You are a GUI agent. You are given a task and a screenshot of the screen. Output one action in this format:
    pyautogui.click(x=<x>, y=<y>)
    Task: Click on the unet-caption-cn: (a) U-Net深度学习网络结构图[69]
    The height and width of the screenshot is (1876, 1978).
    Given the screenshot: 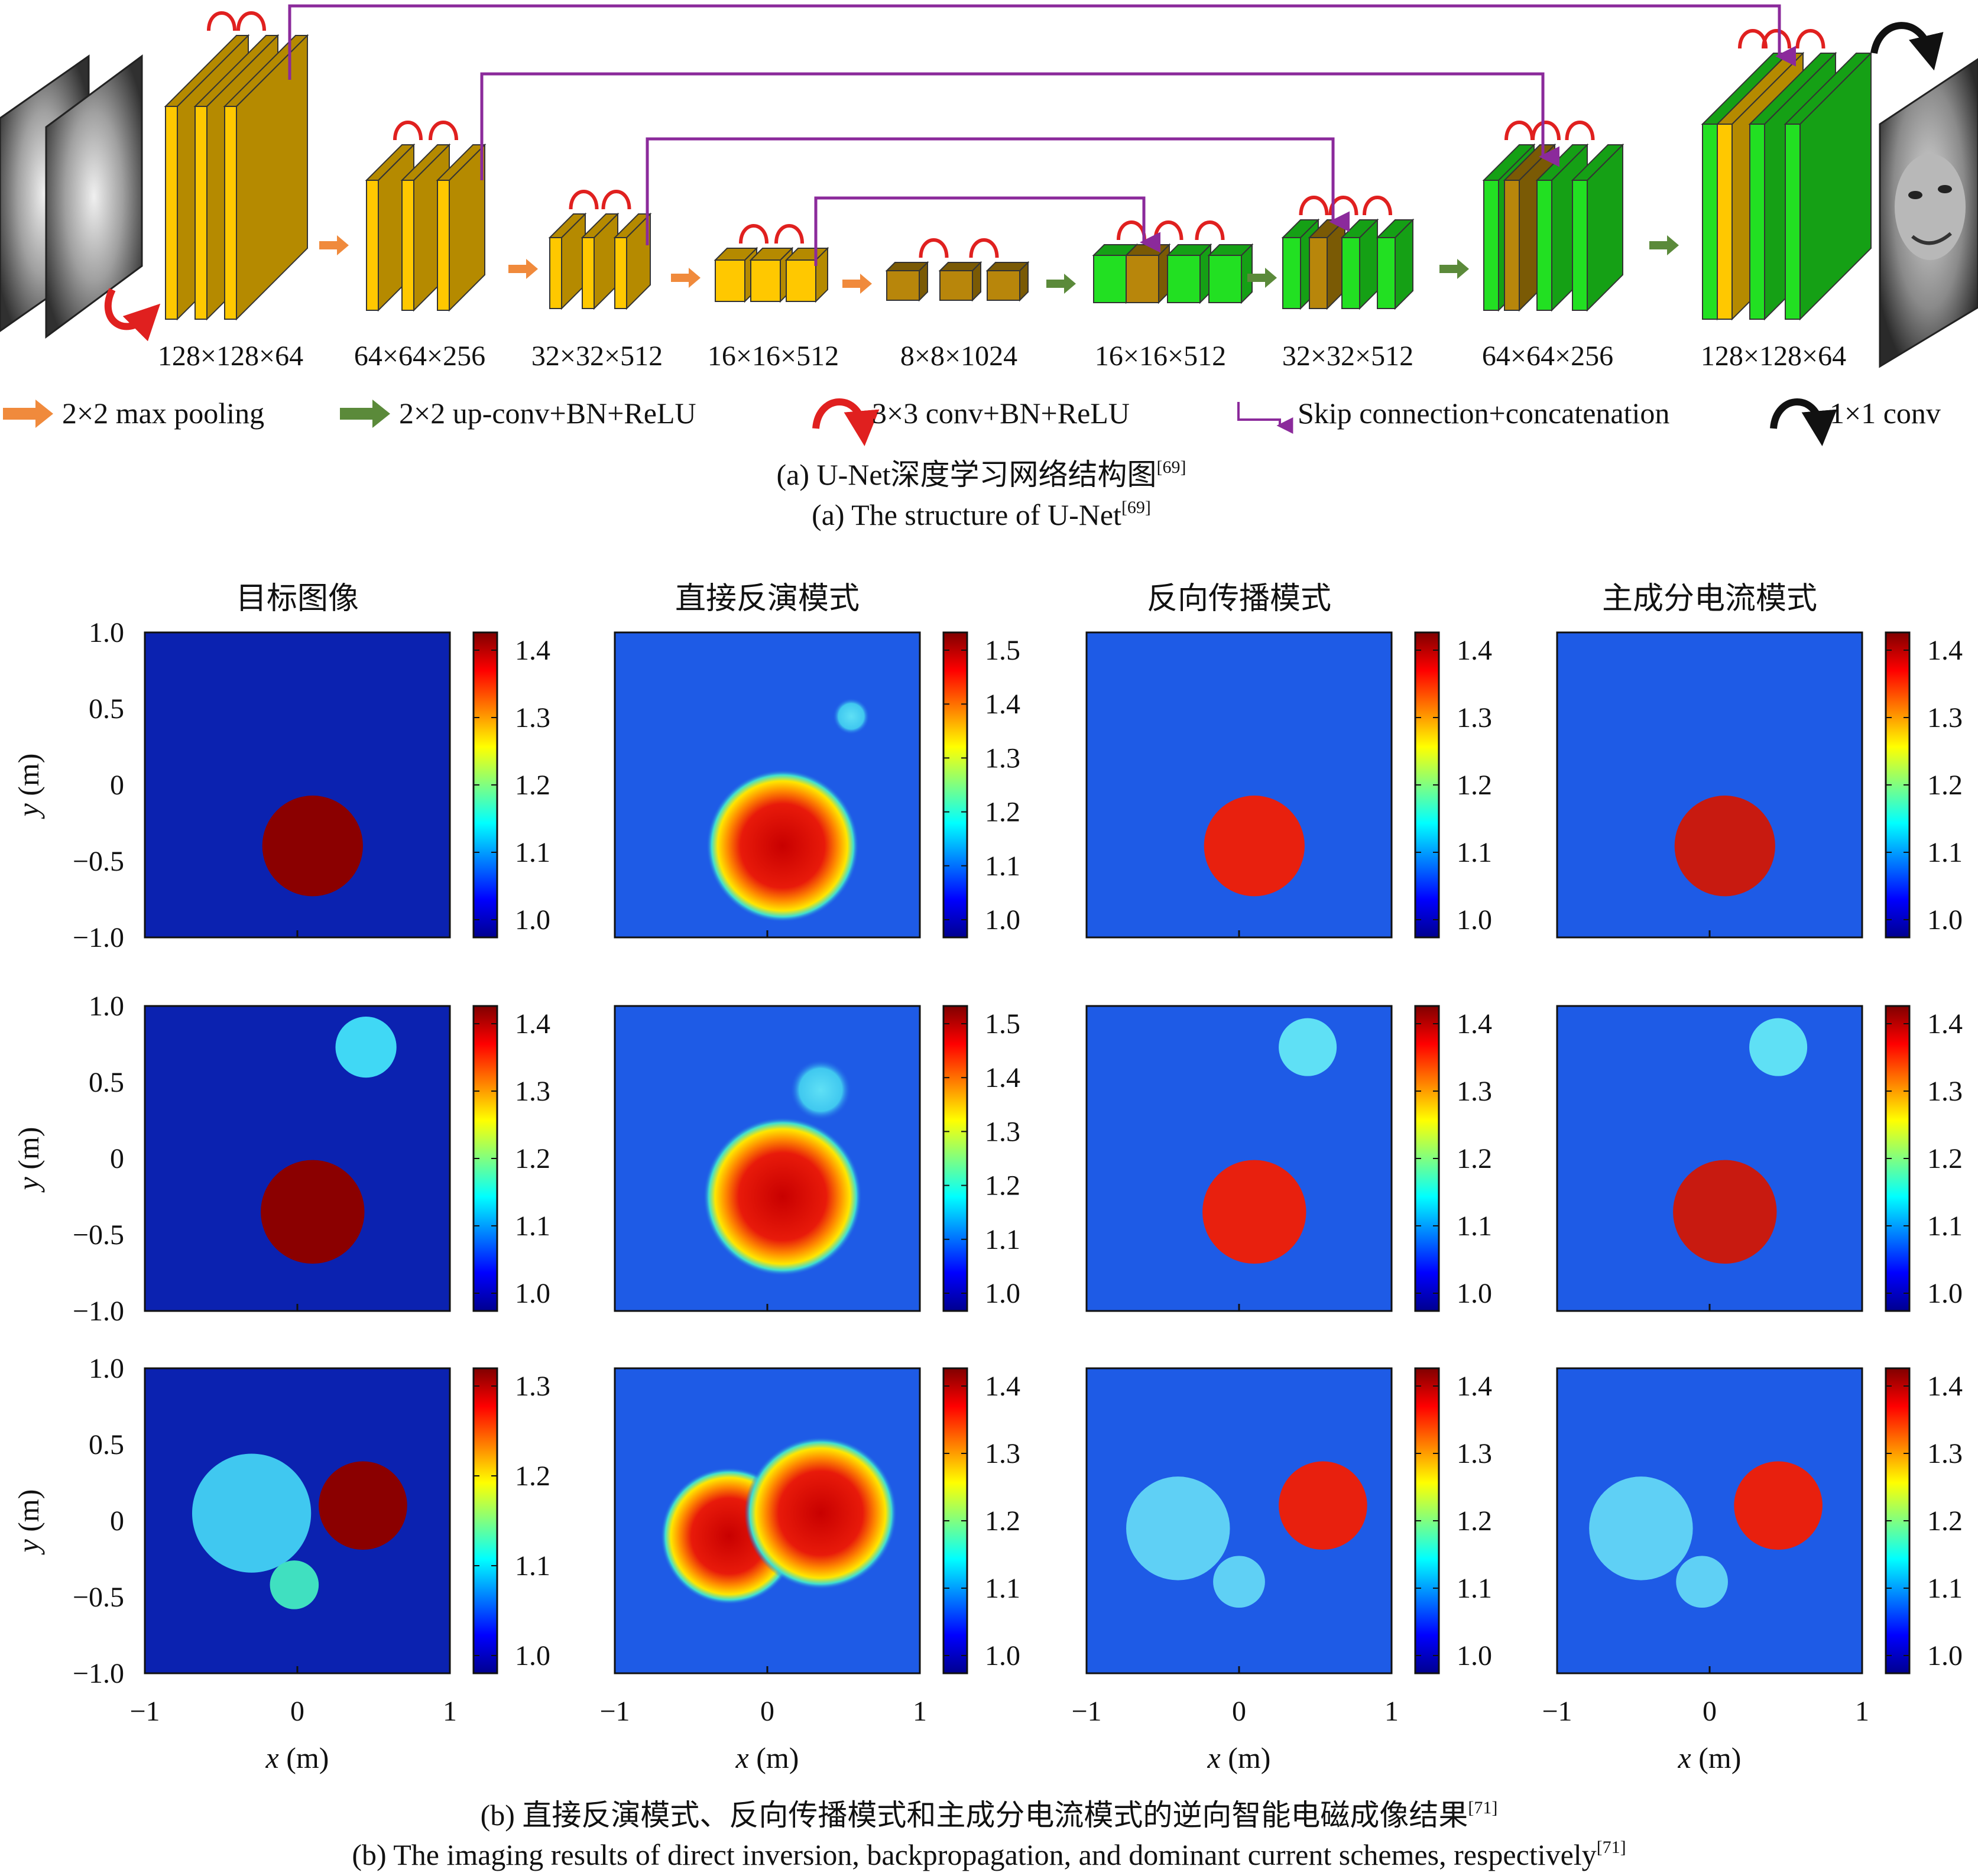 What is the action you would take?
    pyautogui.click(x=981, y=474)
    